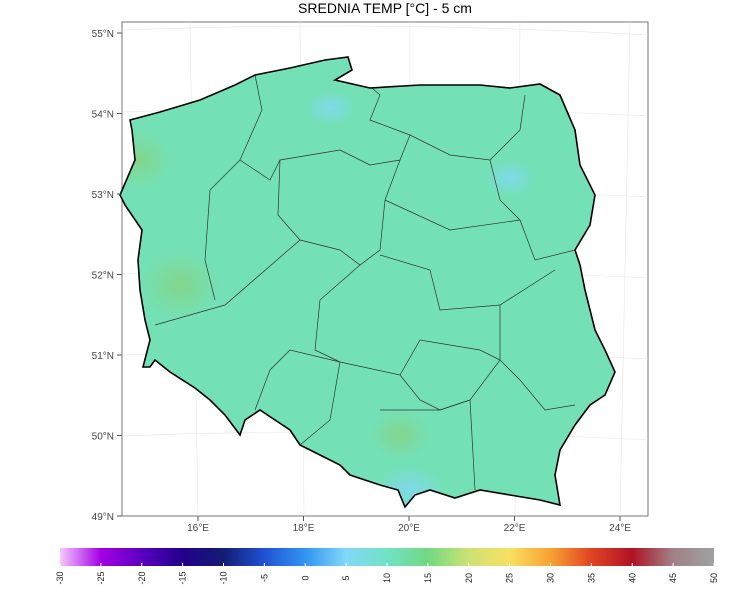  I want to click on colorbar-label: 10, so click(387, 578).